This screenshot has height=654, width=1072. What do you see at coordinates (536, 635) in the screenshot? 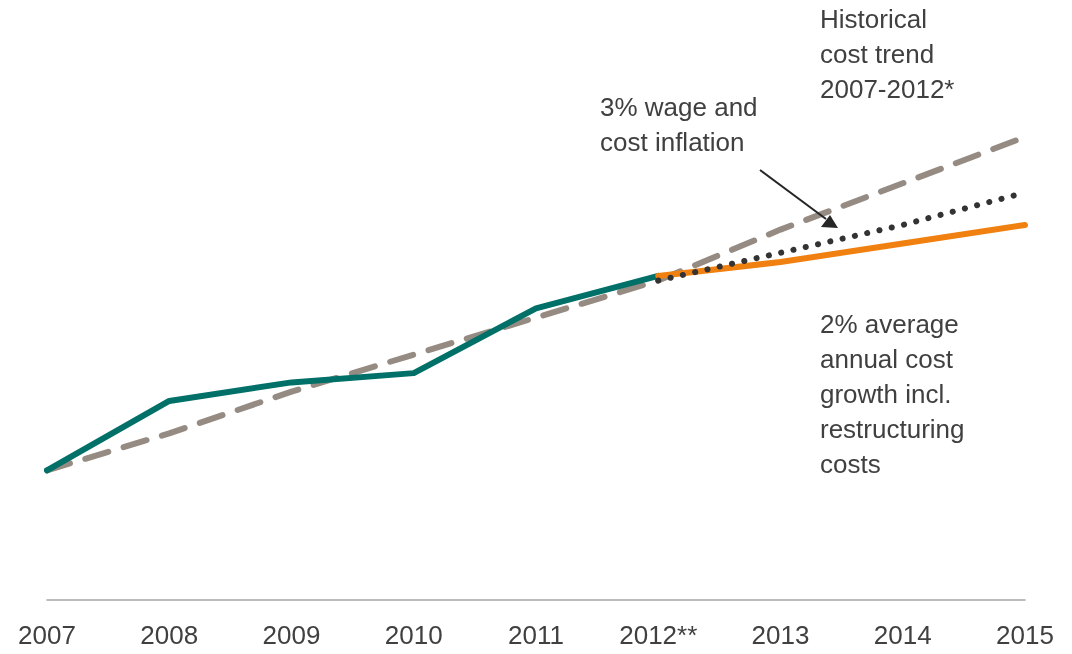
I see `x-tick-label: 2011` at bounding box center [536, 635].